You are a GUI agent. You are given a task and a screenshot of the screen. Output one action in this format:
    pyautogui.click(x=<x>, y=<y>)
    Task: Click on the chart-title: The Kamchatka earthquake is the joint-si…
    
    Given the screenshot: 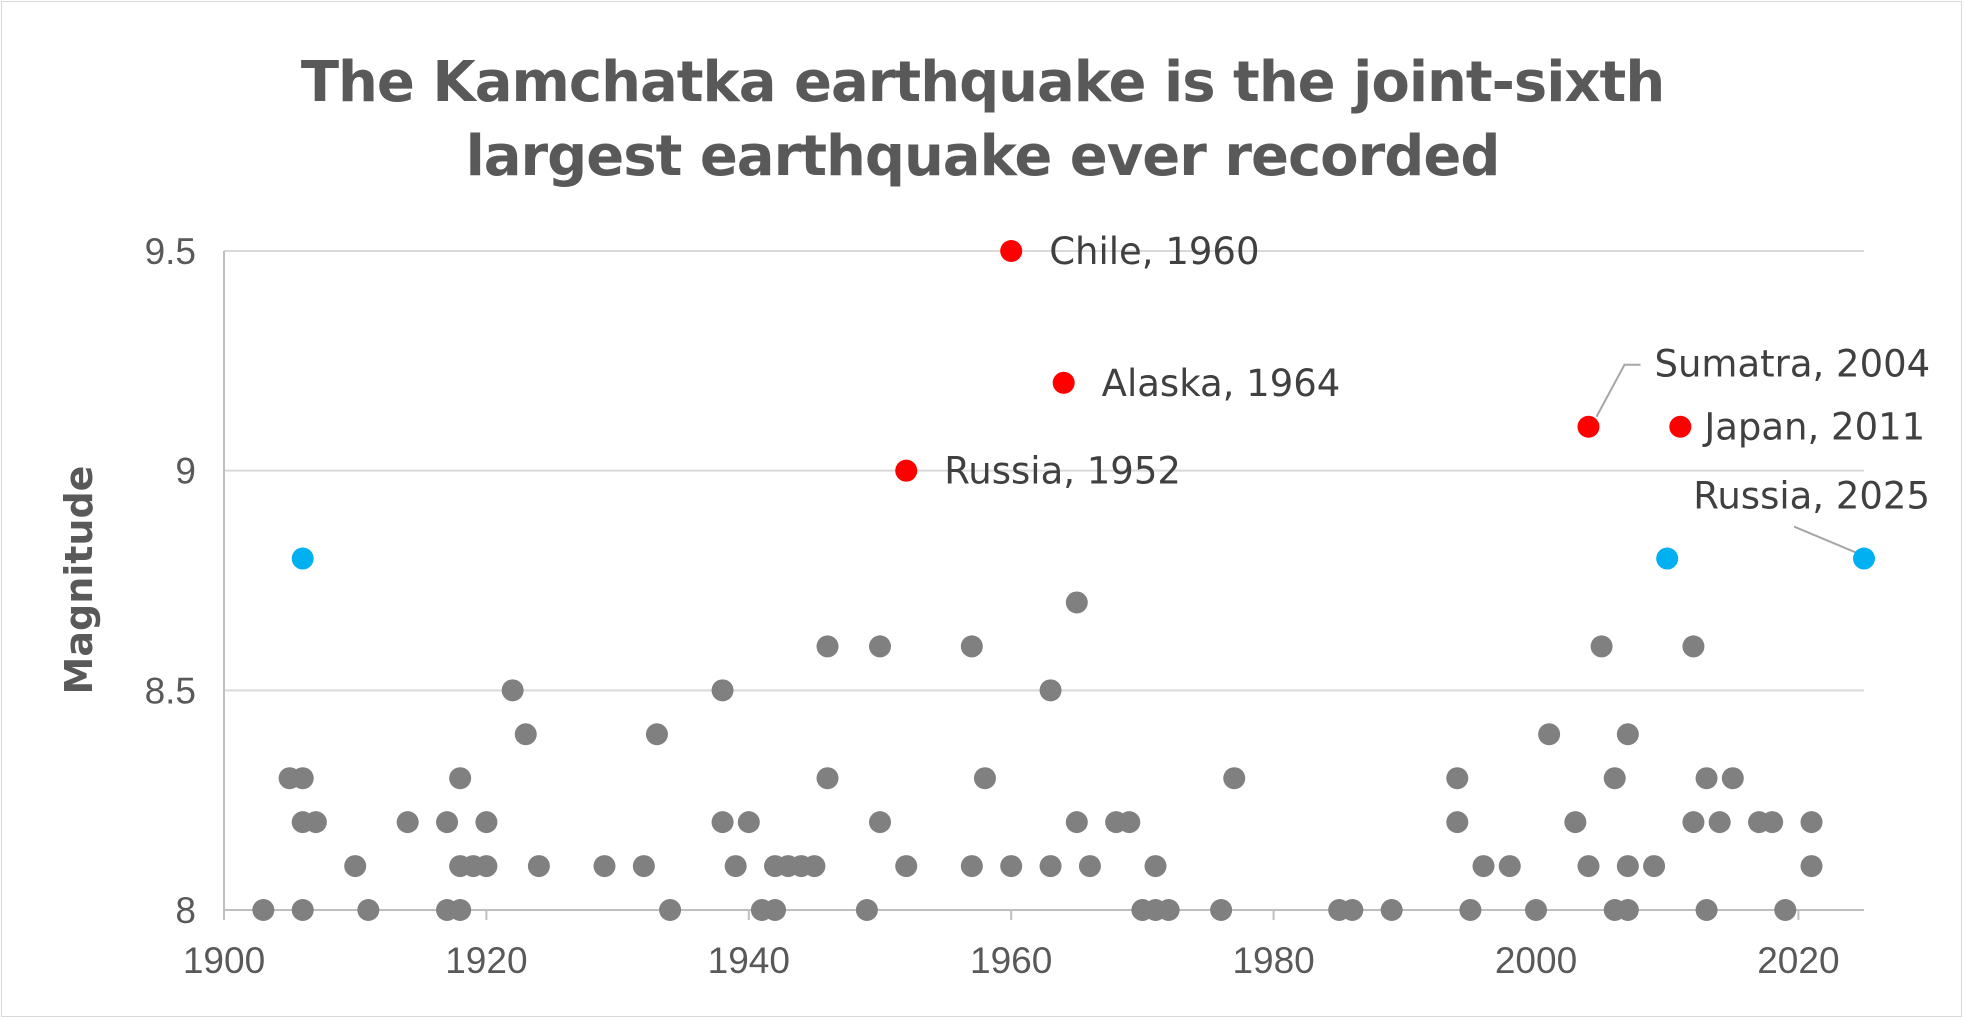 What is the action you would take?
    pyautogui.click(x=982, y=120)
    